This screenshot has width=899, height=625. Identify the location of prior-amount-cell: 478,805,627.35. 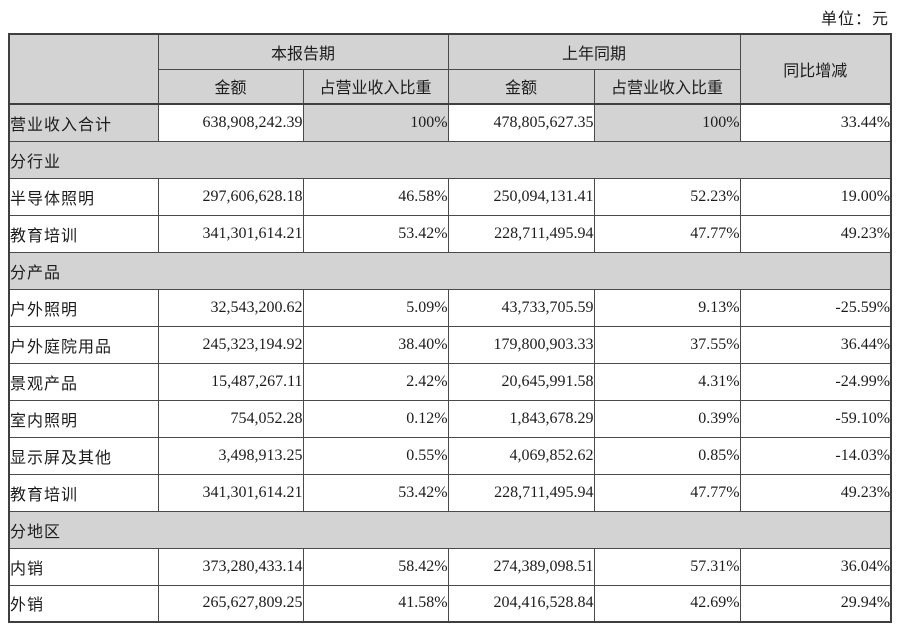
(521, 122).